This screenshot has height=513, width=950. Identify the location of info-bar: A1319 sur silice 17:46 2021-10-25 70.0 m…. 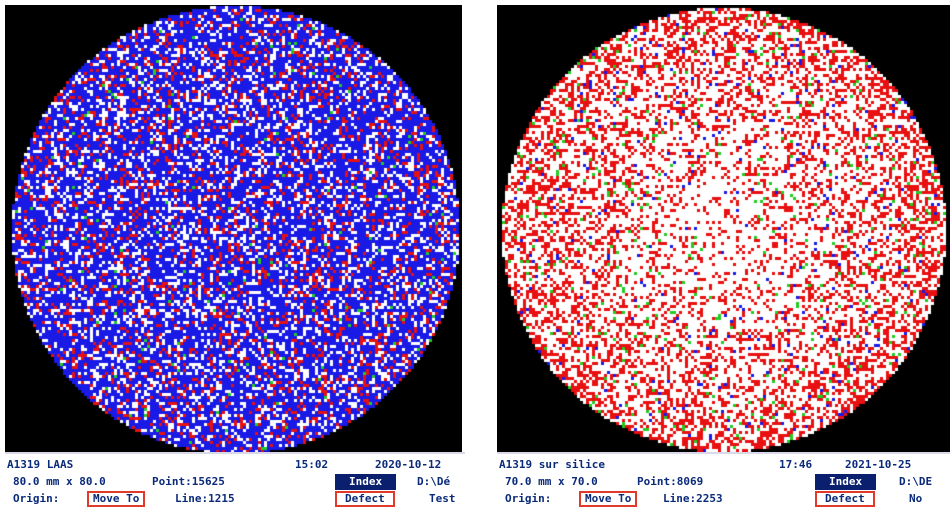
(723, 482).